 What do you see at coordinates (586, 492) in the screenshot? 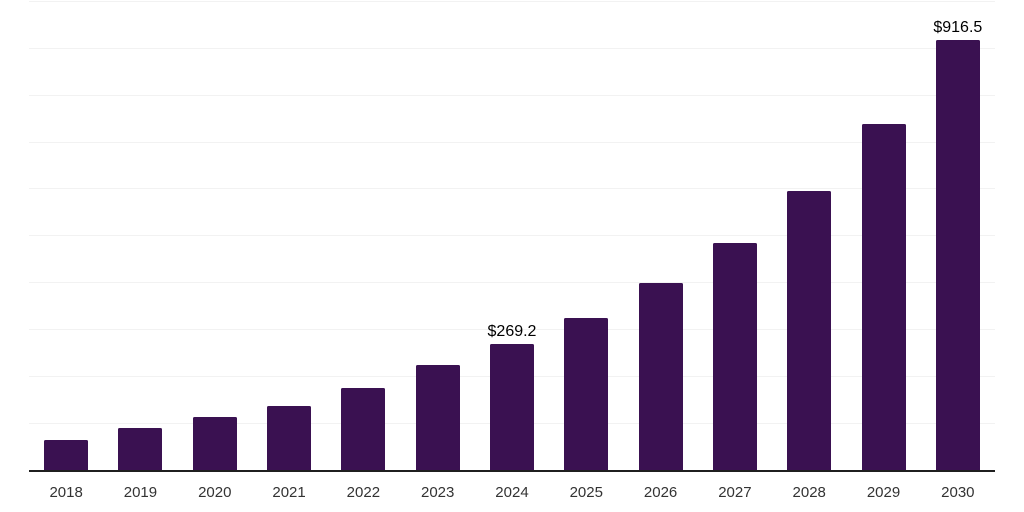
I see `x-tick-2025: 2025` at bounding box center [586, 492].